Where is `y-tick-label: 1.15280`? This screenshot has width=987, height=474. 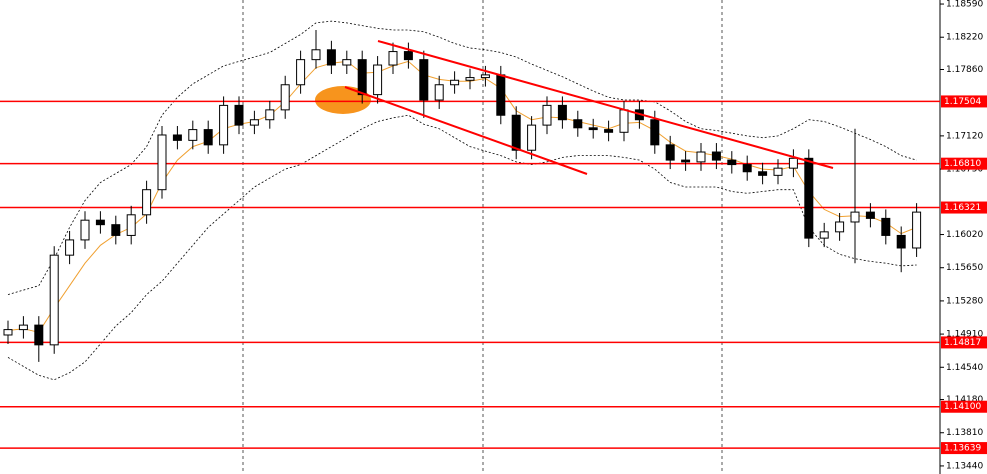
y-tick-label: 1.15280 is located at coordinates (964, 301).